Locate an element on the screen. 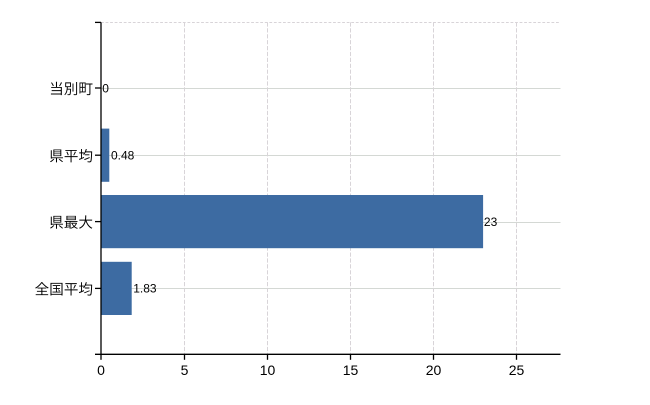  svg-text: 5 is located at coordinates (185, 370).